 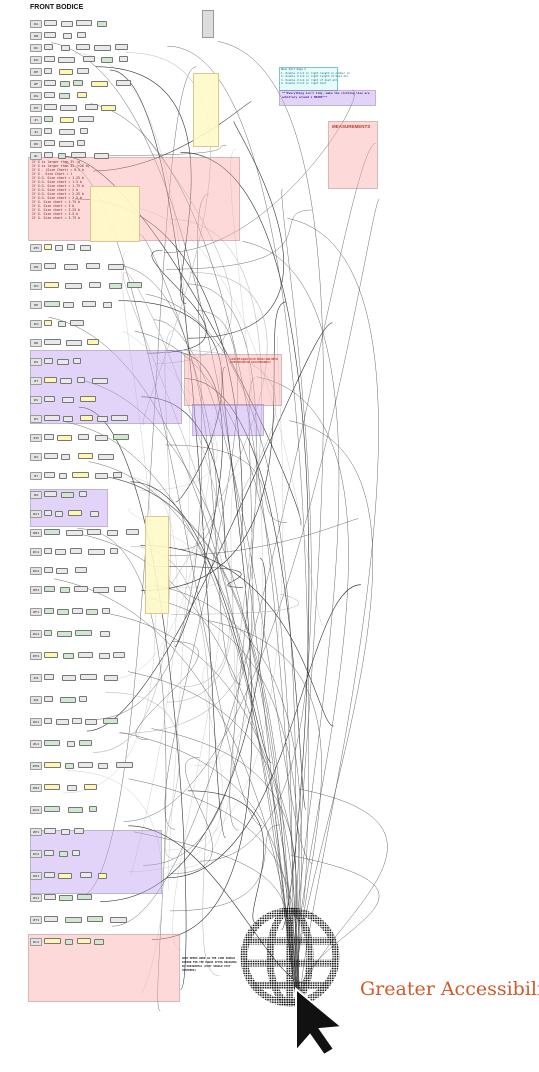 What do you see at coordinates (36, 514) in the screenshot?
I see `row-label-a1: #A1` at bounding box center [36, 514].